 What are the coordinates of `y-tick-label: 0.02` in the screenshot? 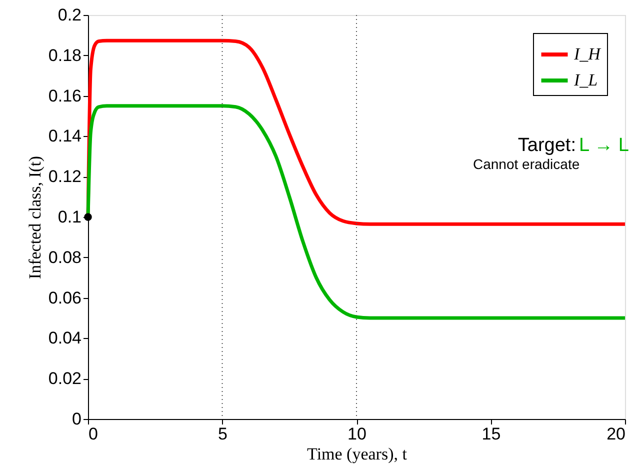 It's located at (65, 378).